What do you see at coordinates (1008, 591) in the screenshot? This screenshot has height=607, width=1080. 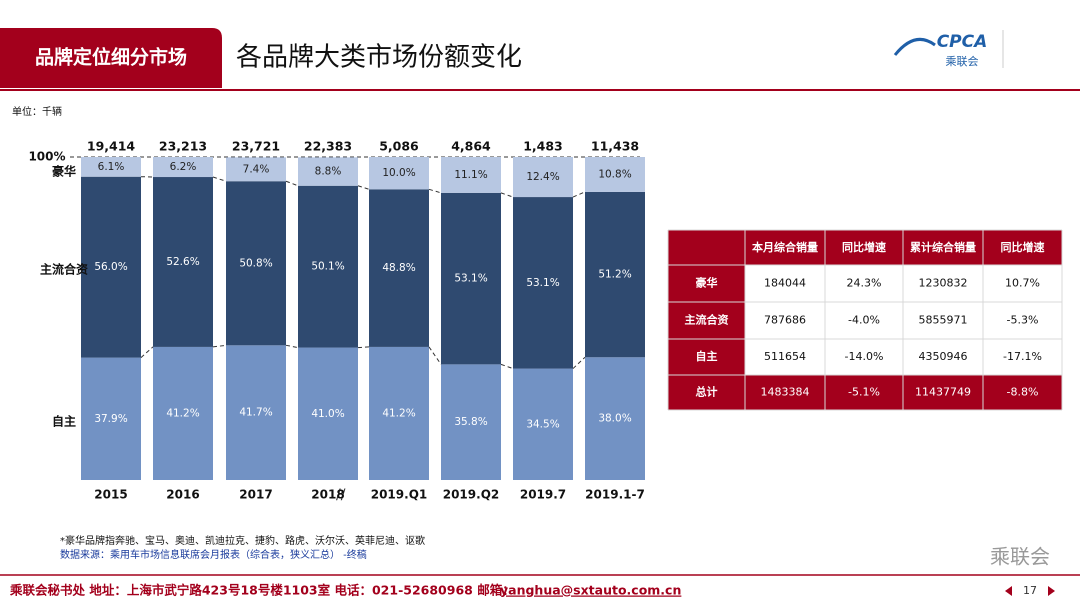 I see `prev-button` at bounding box center [1008, 591].